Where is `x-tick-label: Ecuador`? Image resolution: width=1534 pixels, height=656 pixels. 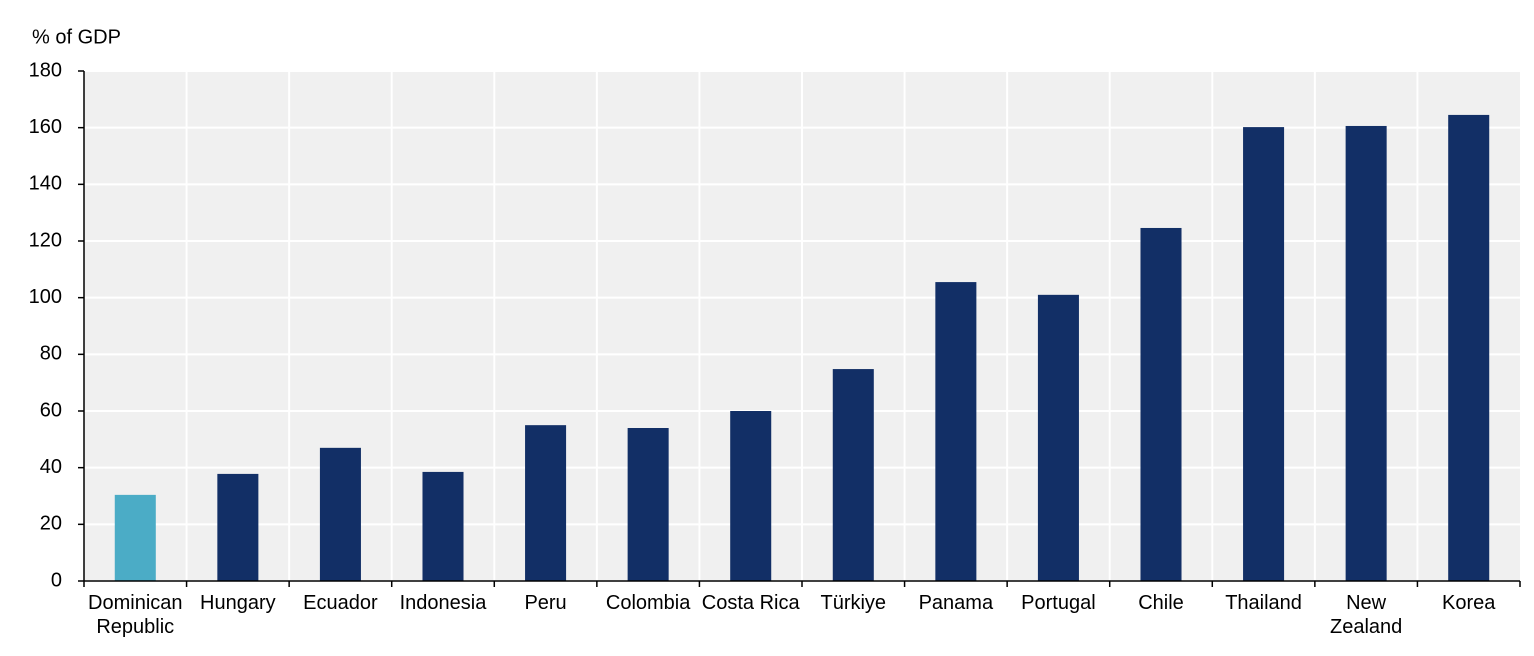 x-tick-label: Ecuador is located at coordinates (340, 603).